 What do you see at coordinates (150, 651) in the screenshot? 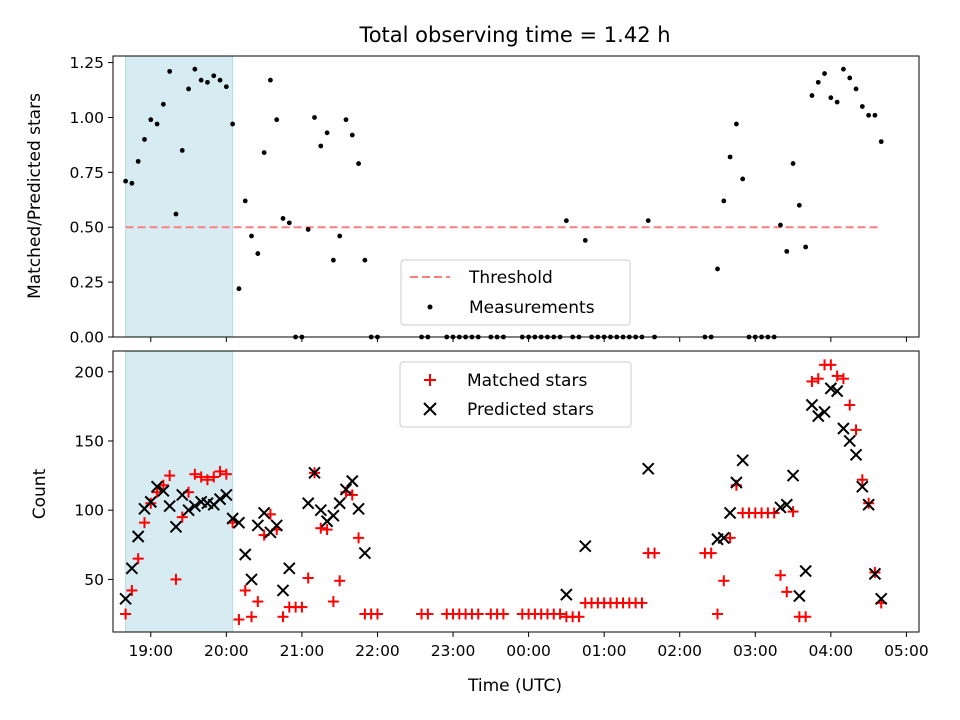
I see `x-tick-label: 19:00` at bounding box center [150, 651].